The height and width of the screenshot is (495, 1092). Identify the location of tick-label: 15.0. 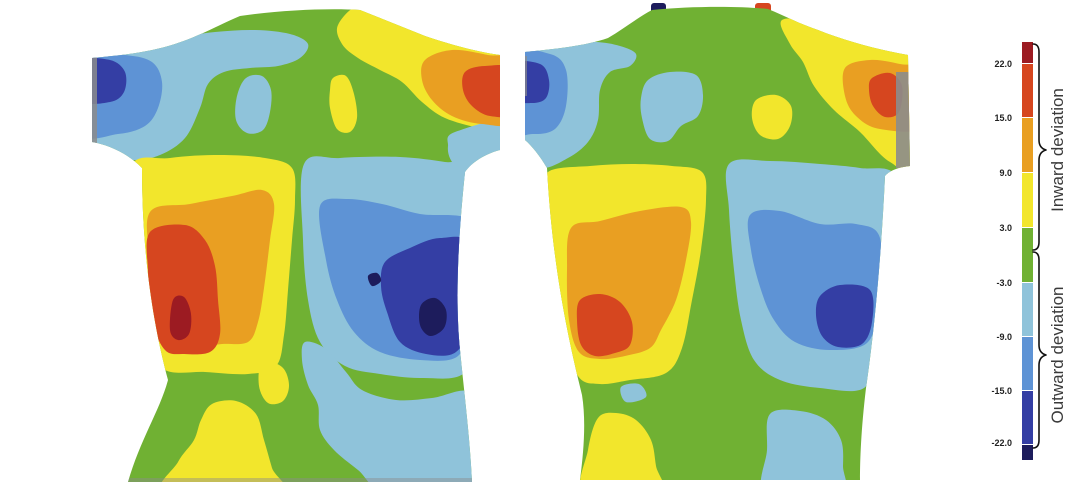
(1003, 118).